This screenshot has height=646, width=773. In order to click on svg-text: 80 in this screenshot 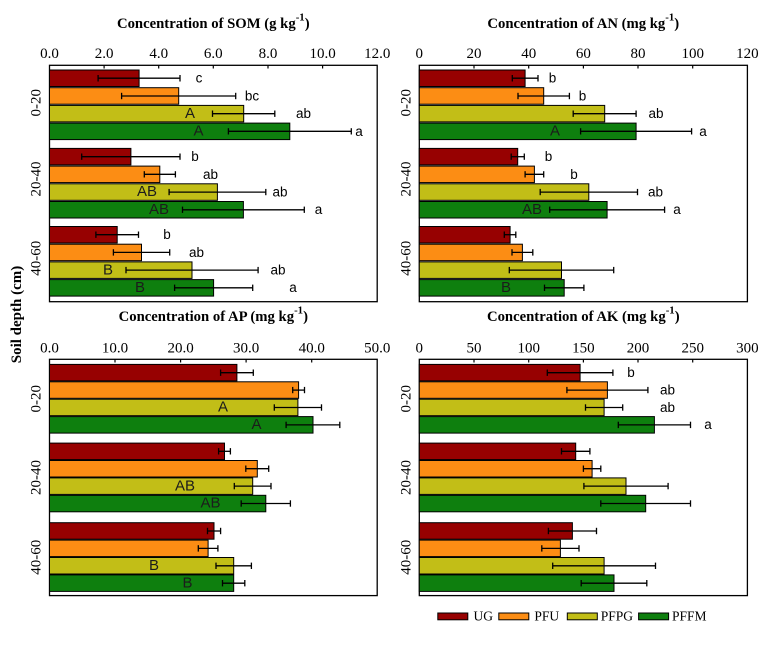, I will do `click(638, 54)`.